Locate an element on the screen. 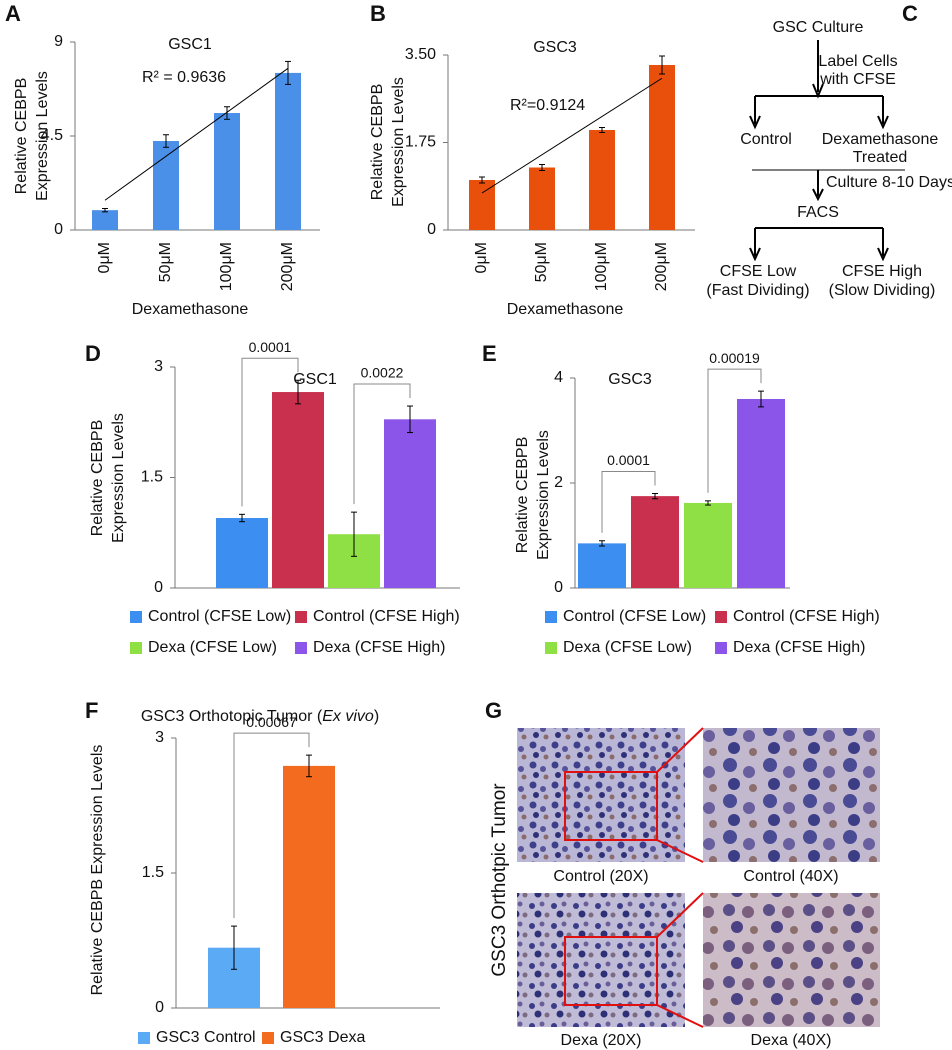 This screenshot has height=1050, width=952. y-tick-label: 1.5 is located at coordinates (152, 477).